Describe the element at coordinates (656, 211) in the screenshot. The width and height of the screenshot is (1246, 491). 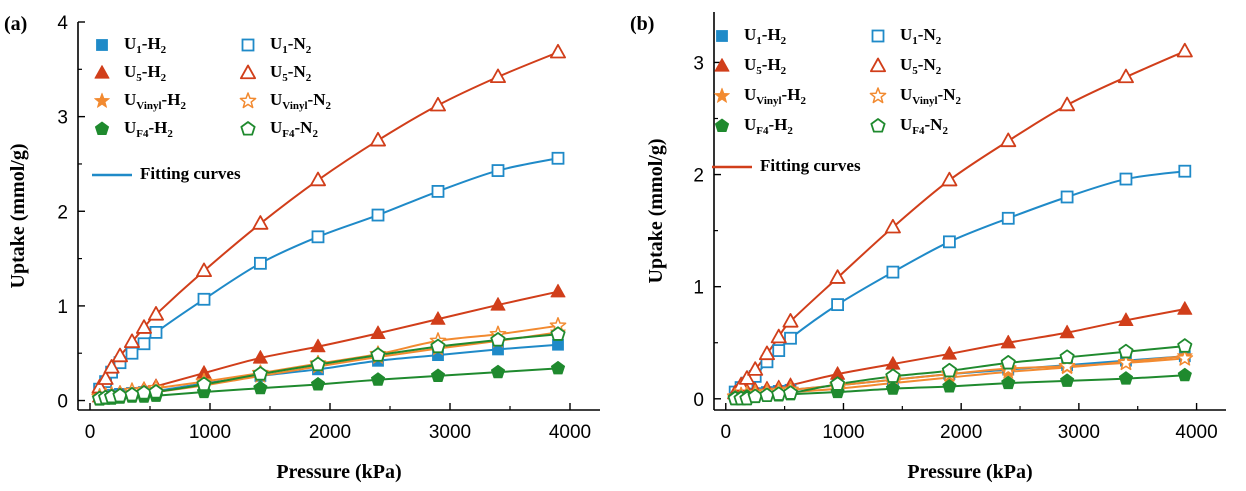
I see `y-axis-title-b: Uptake (mmol/g)` at that location.